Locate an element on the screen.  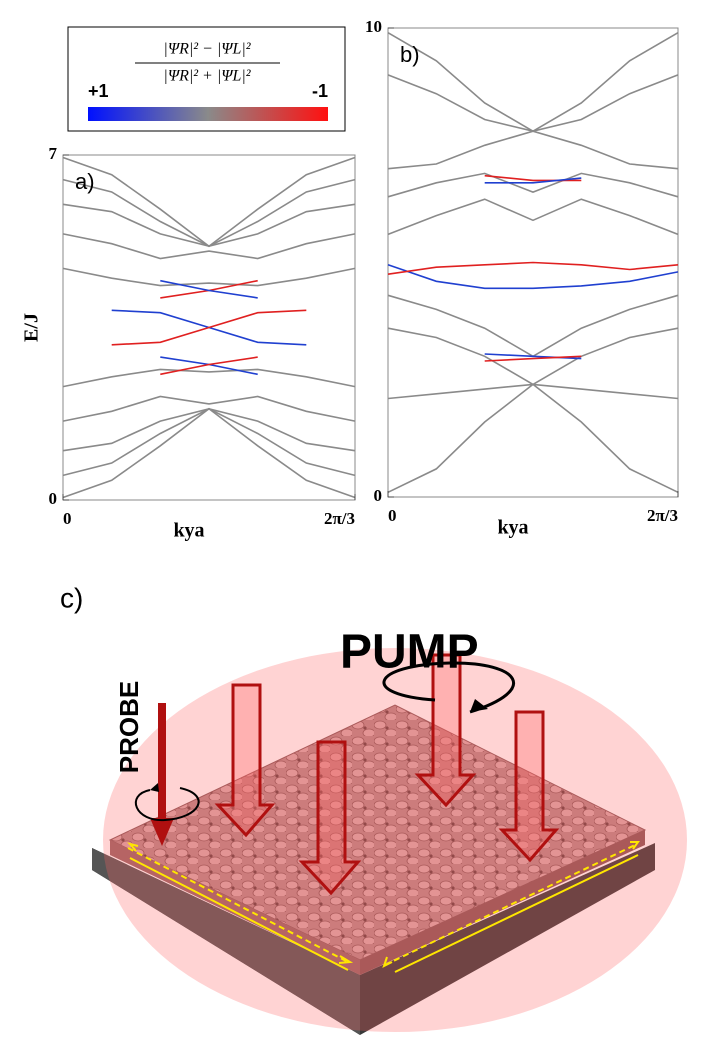
y-tick-label: 7 is located at coordinates (53, 153).